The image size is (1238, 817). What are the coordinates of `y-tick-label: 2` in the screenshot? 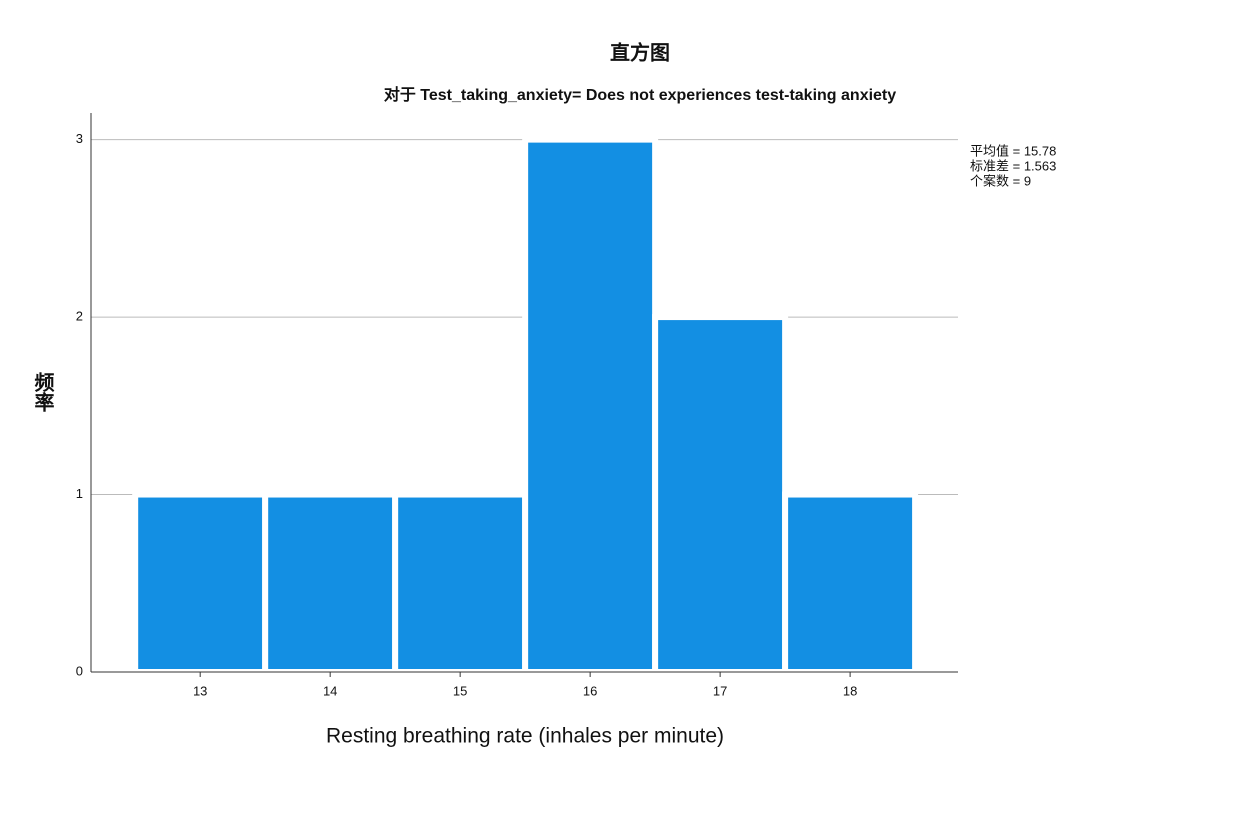 It's located at (79, 316).